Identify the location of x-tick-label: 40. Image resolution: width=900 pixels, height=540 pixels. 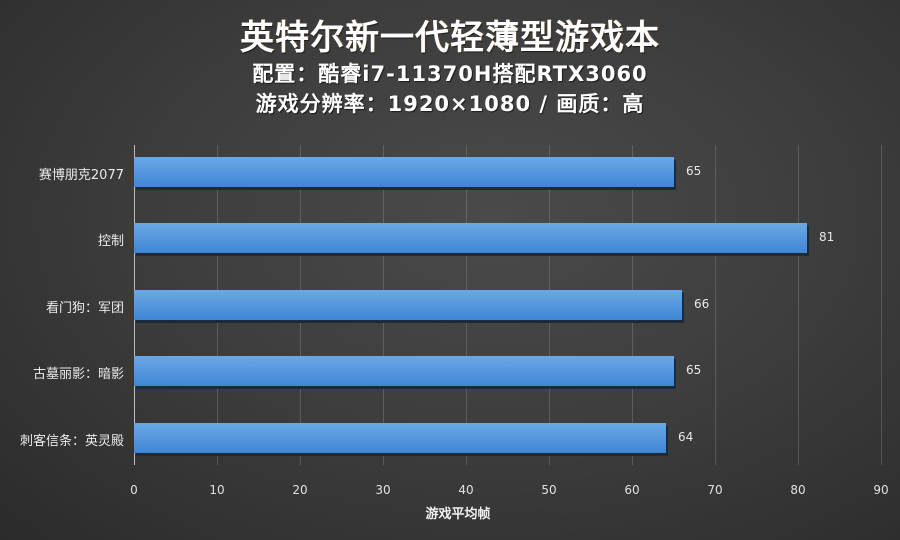
(466, 490).